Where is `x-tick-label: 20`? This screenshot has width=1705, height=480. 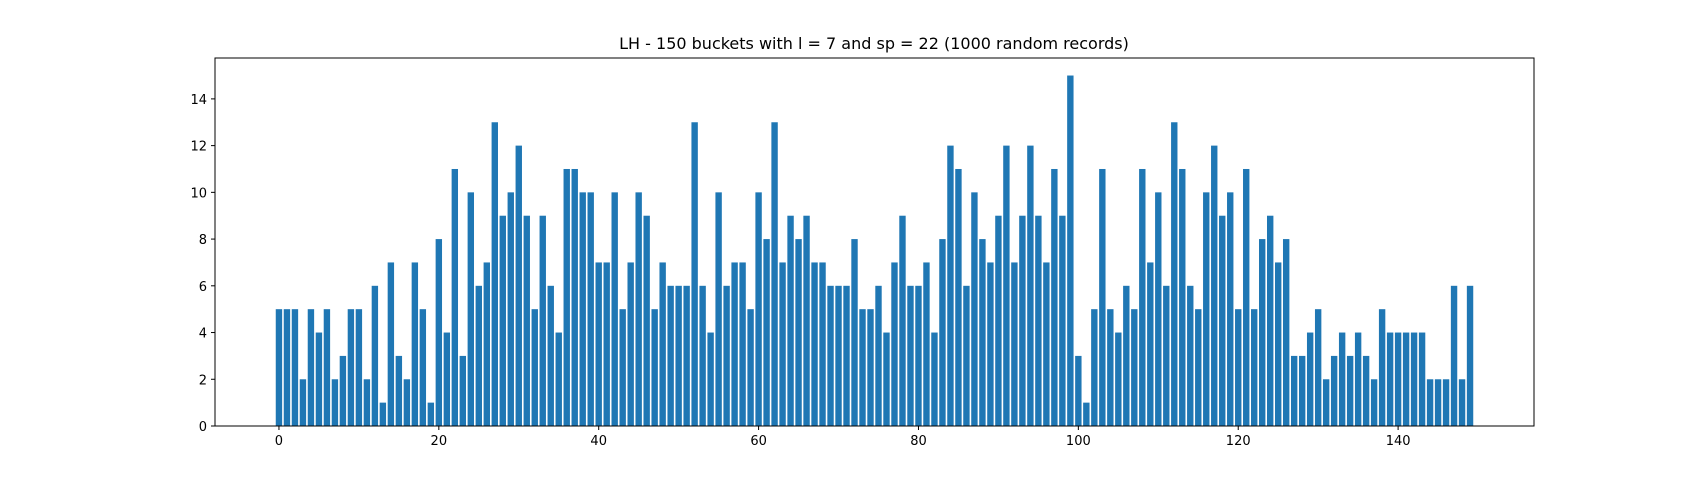 x-tick-label: 20 is located at coordinates (439, 441).